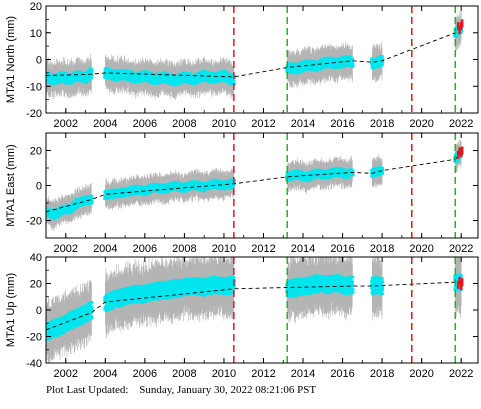  I want to click on y-tick-label: -40, so click(34, 364).